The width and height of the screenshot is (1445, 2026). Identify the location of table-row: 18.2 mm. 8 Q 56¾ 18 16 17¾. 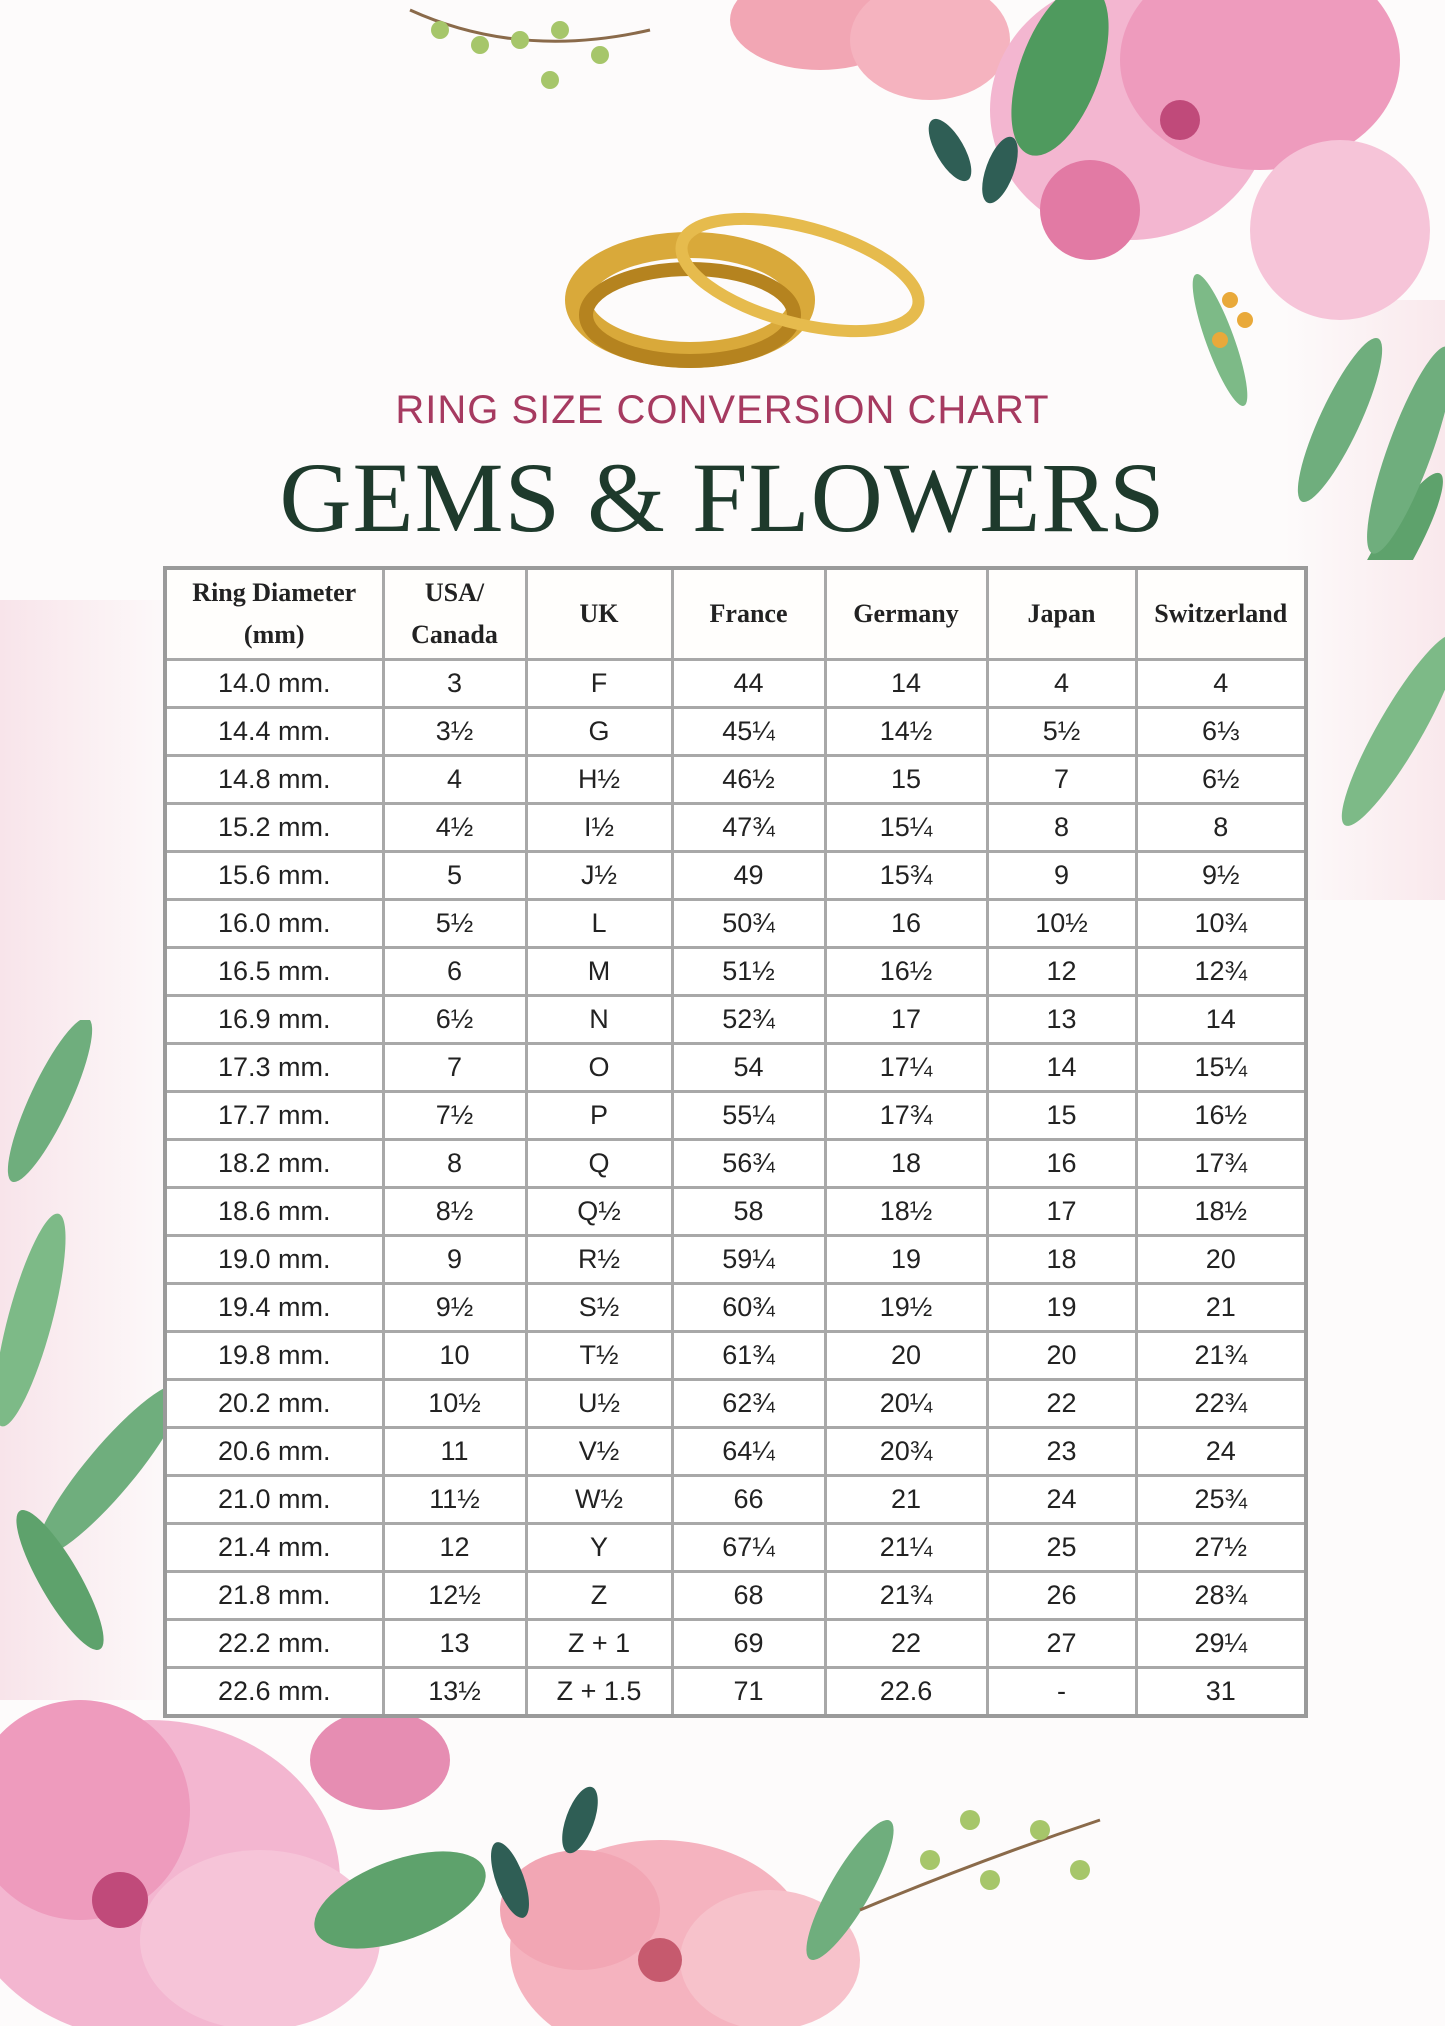
(735, 1163).